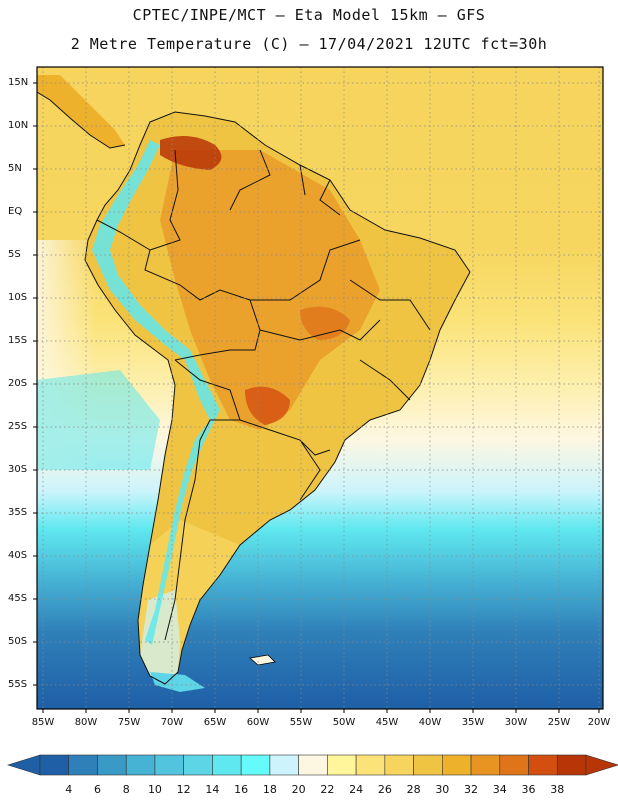  What do you see at coordinates (18, 598) in the screenshot?
I see `lat-label: 45S` at bounding box center [18, 598].